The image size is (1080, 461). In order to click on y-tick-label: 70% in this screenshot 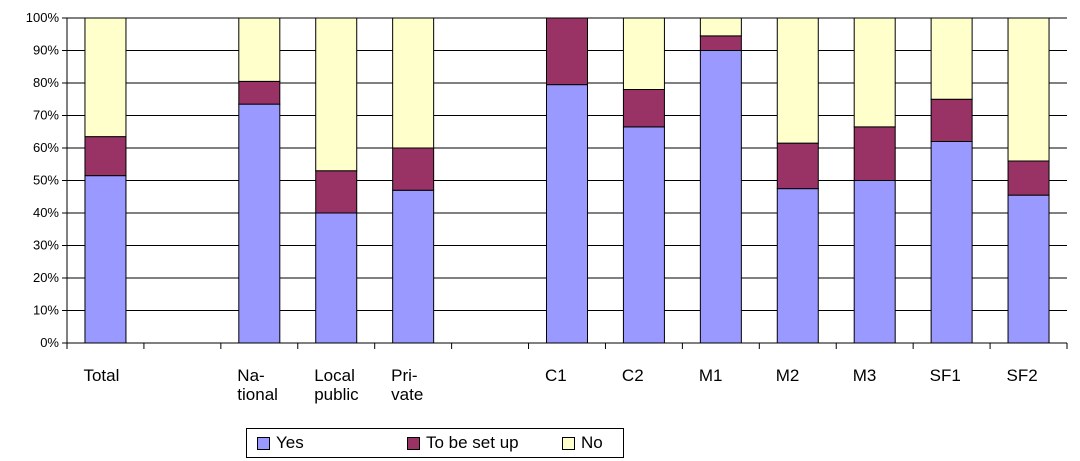, I will do `click(46, 115)`.